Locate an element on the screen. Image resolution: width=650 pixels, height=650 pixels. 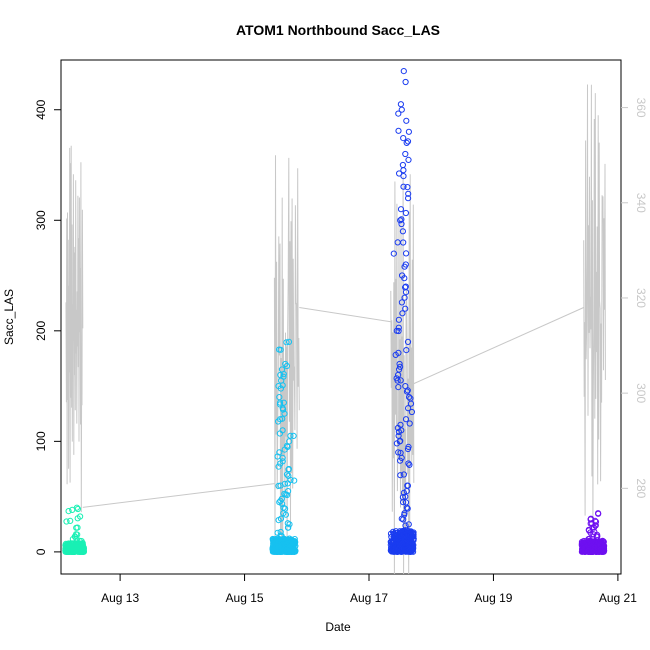
x-tick-label: Aug 19 is located at coordinates (493, 598).